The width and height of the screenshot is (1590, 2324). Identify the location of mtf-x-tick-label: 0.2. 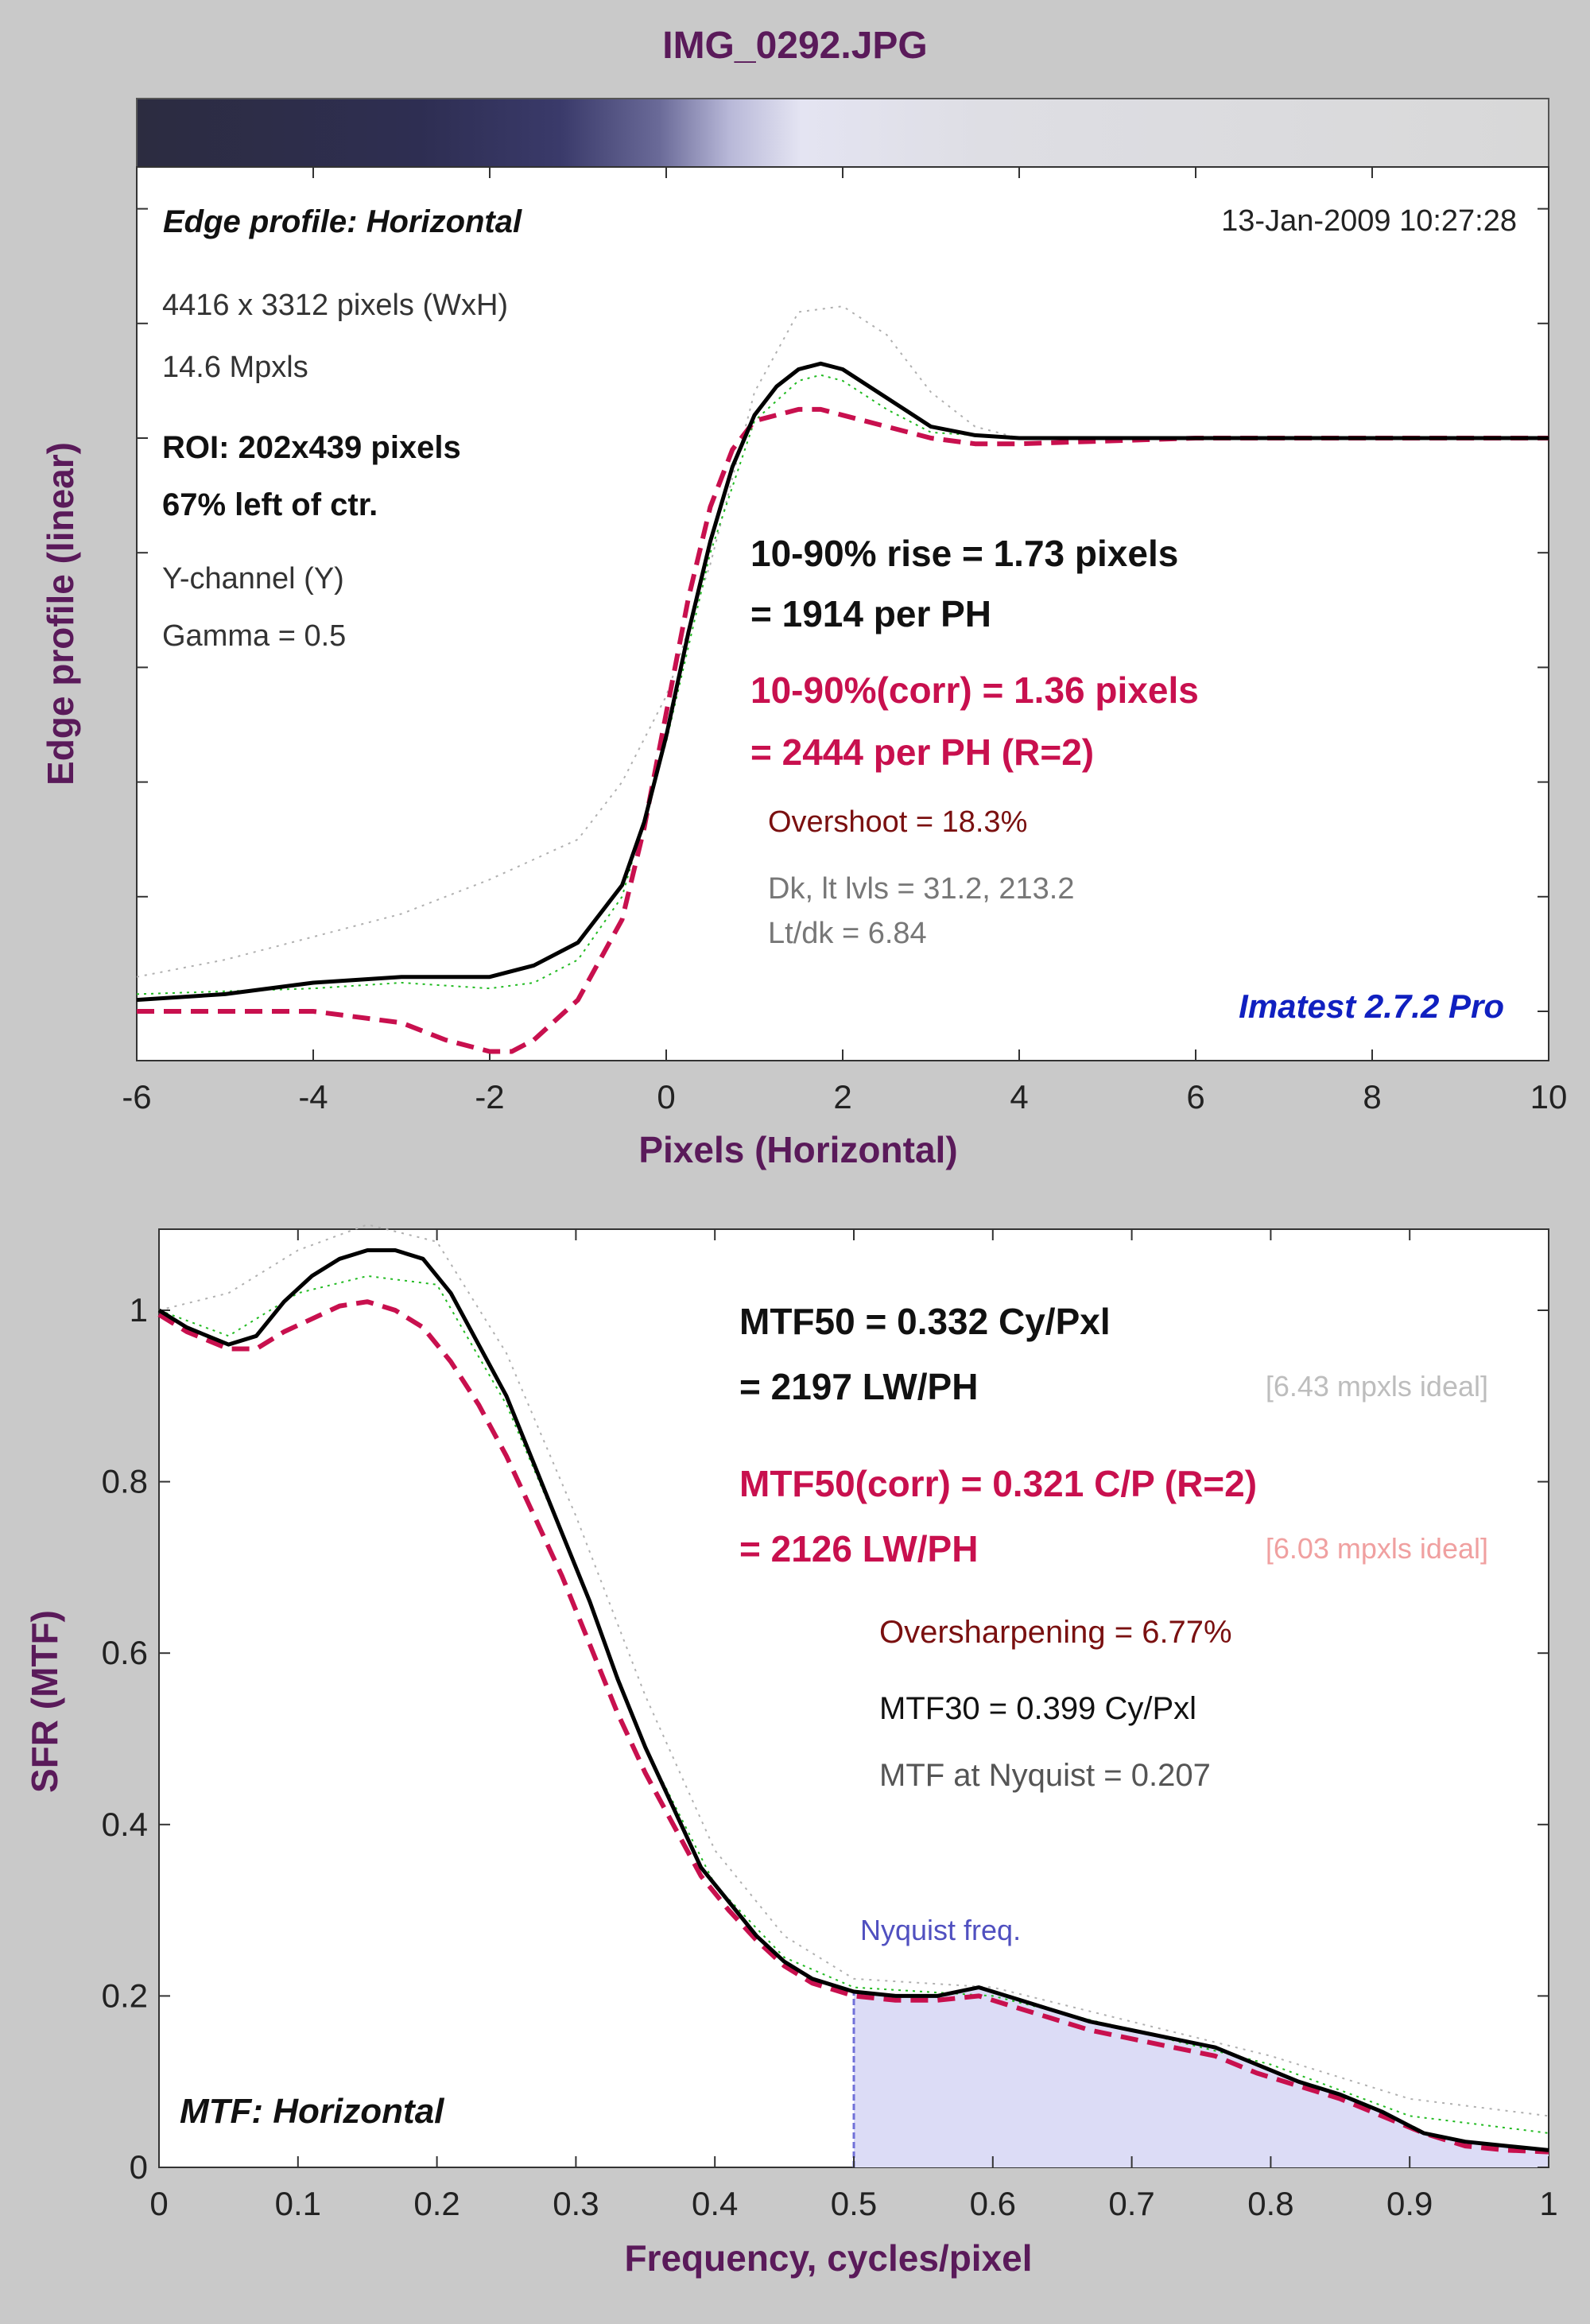
(437, 2203).